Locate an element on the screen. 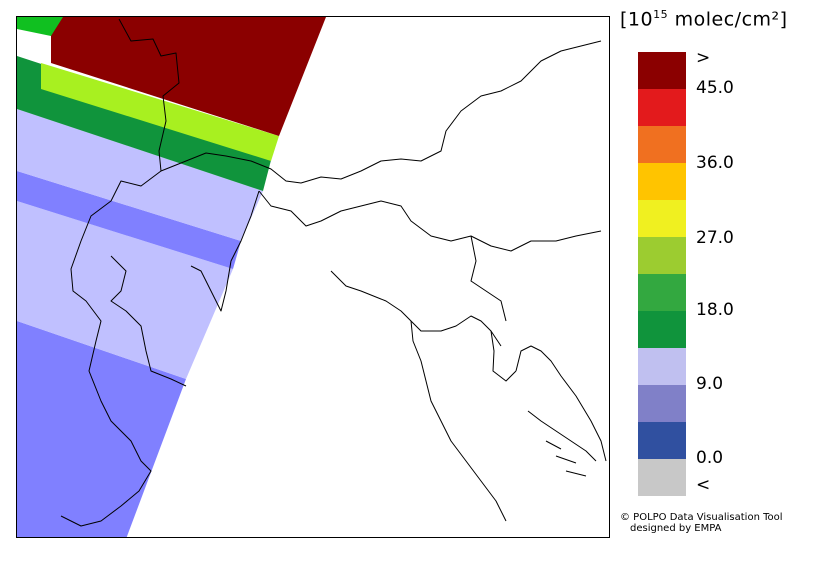 The width and height of the screenshot is (813, 566). border-alps-south is located at coordinates (430, 221).